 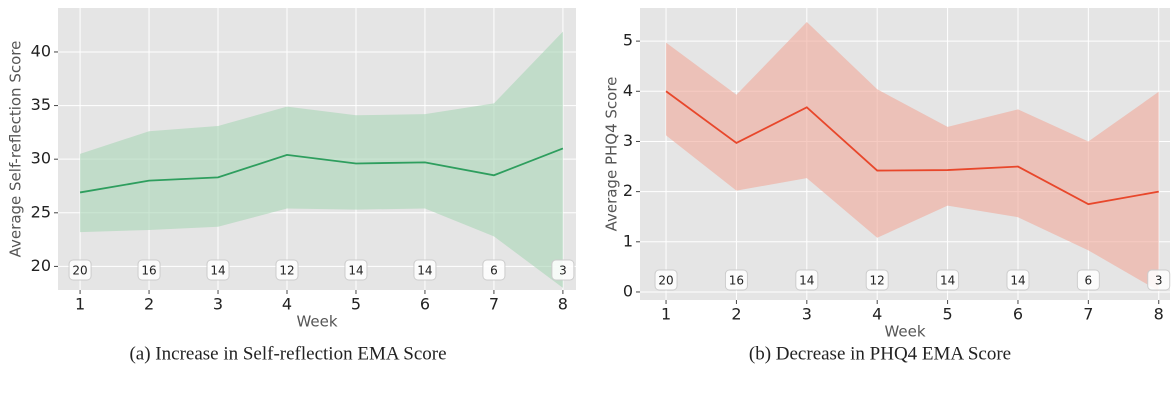 What do you see at coordinates (612, 154) in the screenshot?
I see `y-axis-label: Average PHQ4 Score` at bounding box center [612, 154].